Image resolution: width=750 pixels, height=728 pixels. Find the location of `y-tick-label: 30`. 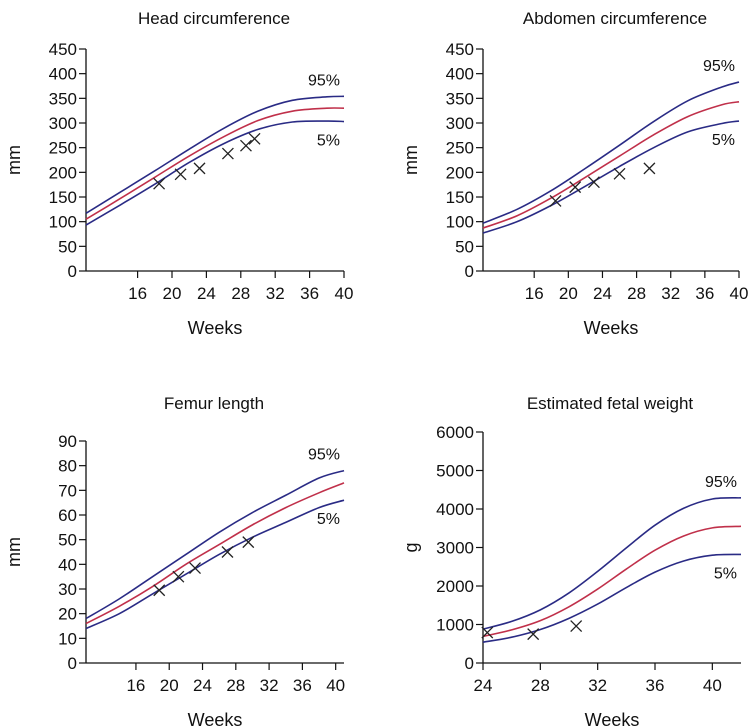

y-tick-label: 30 is located at coordinates (67, 589).